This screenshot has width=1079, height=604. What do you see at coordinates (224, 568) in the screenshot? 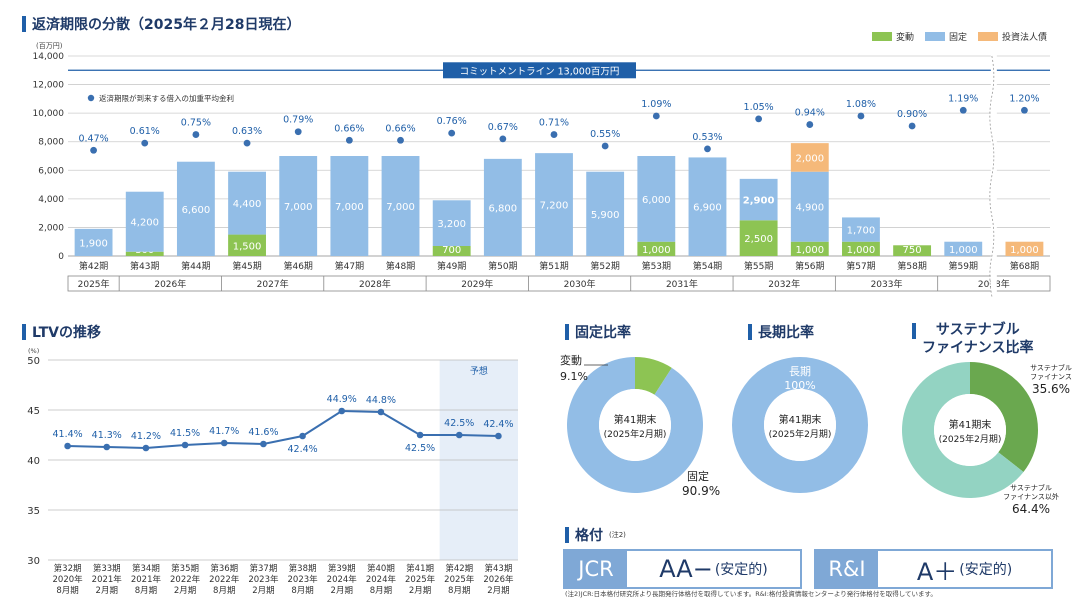
I see `ltv-x-tick-label: 第36期` at bounding box center [224, 568].